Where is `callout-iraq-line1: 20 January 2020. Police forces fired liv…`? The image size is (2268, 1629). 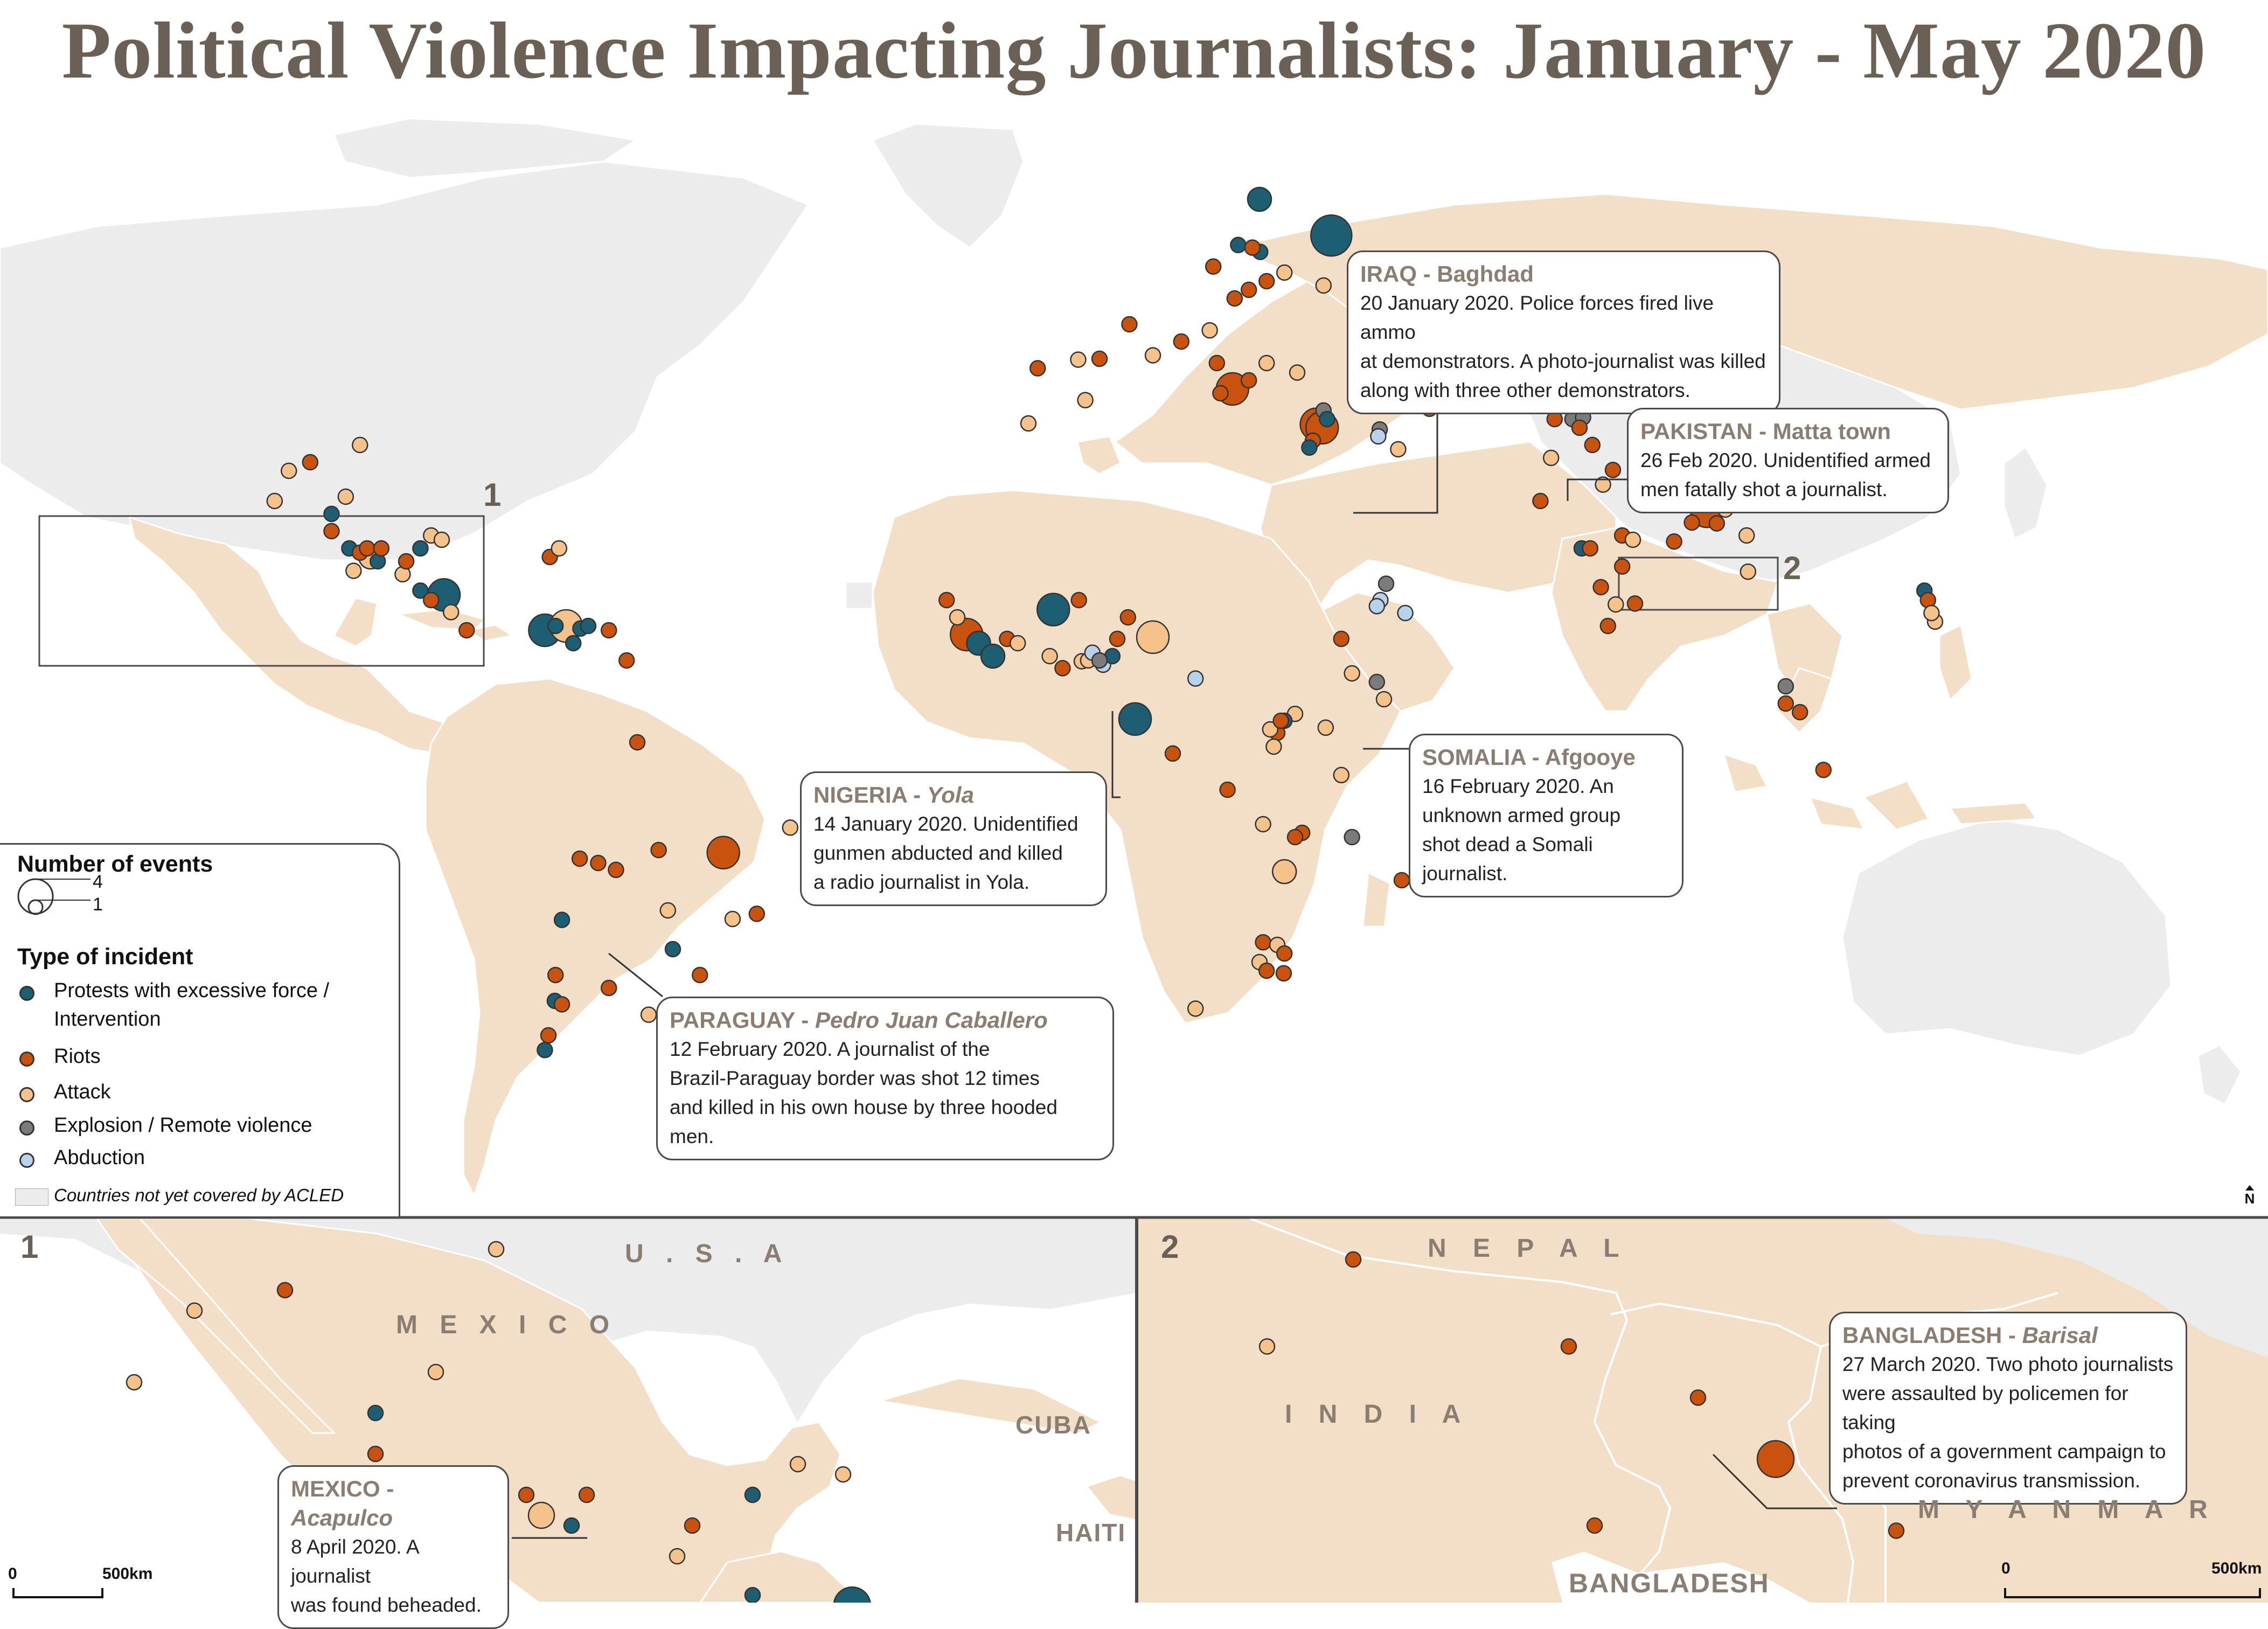 callout-iraq-line1: 20 January 2020. Police forces fired liv… is located at coordinates (1537, 317).